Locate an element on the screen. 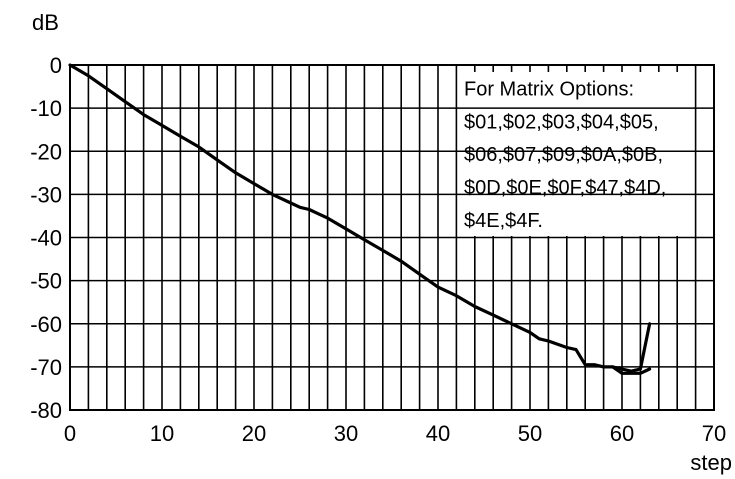 The height and width of the screenshot is (479, 735). y-tick-label: -40 is located at coordinates (46, 238).